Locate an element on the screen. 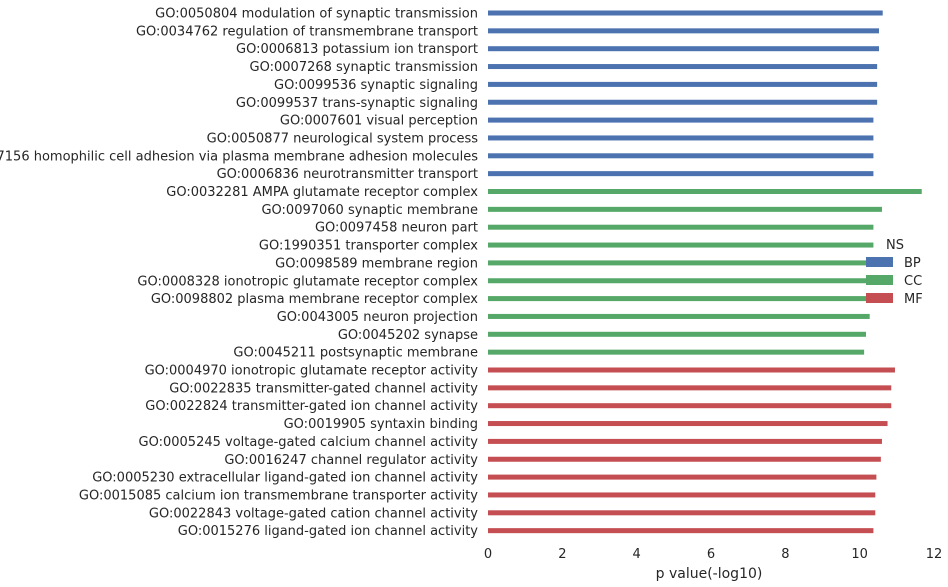 The image size is (948, 587). x-tick-label: 4 is located at coordinates (637, 554).